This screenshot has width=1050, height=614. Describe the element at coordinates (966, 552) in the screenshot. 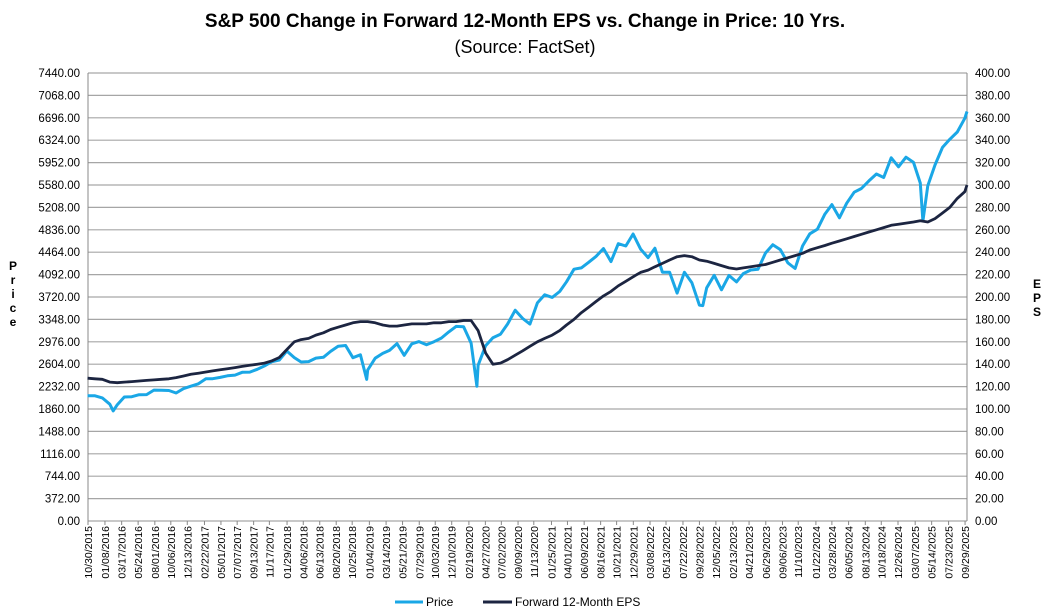

I see `x-tick-label: 09/29/2025` at that location.